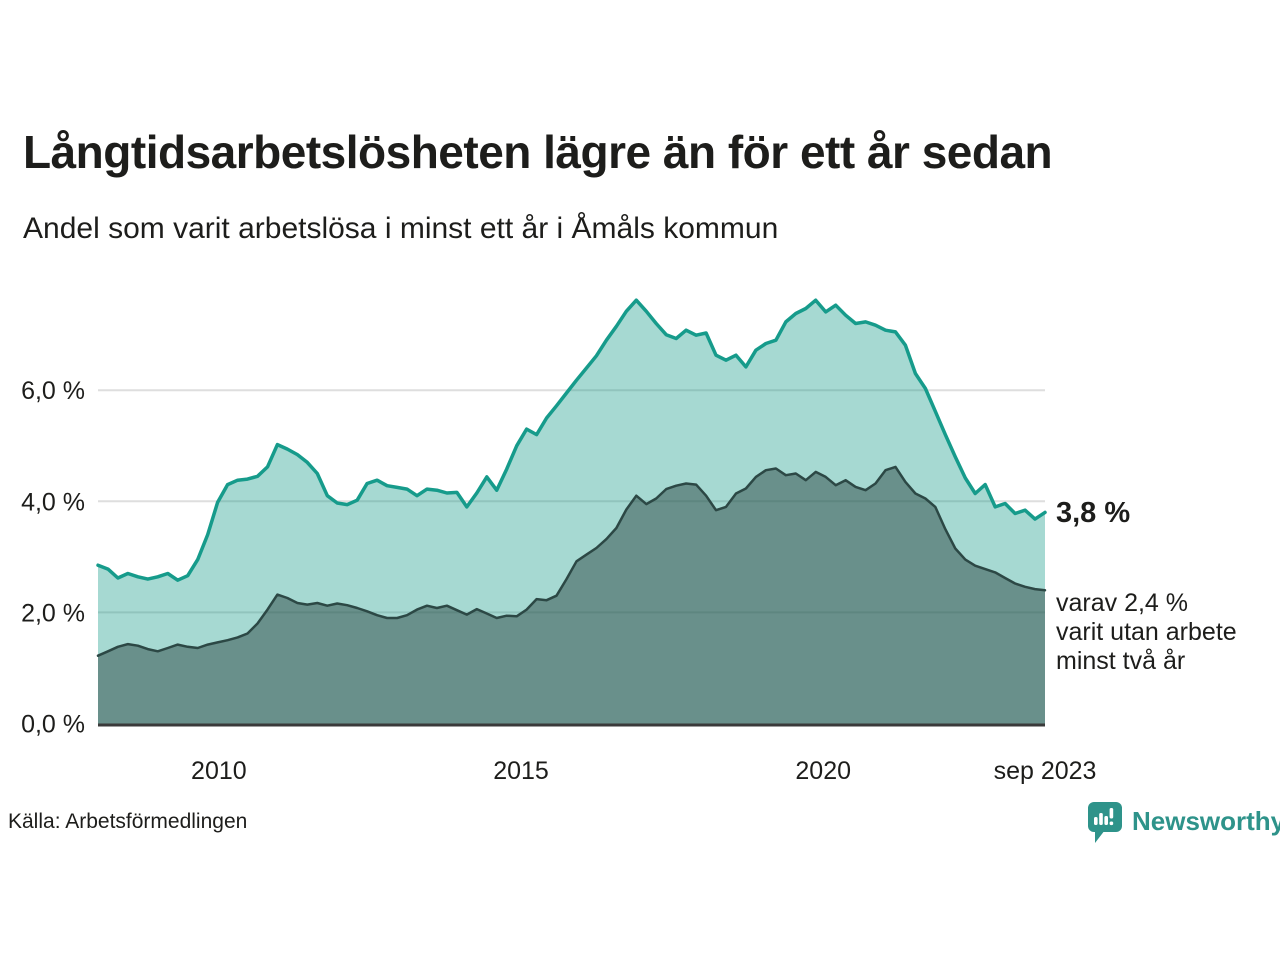  What do you see at coordinates (521, 771) in the screenshot?
I see `x-axis-tick-label: 2015` at bounding box center [521, 771].